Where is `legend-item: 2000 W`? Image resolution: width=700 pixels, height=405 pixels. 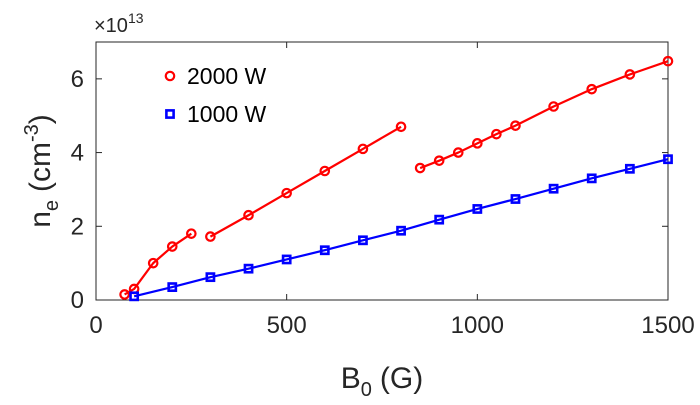 legend-item: 2000 W is located at coordinates (215, 76).